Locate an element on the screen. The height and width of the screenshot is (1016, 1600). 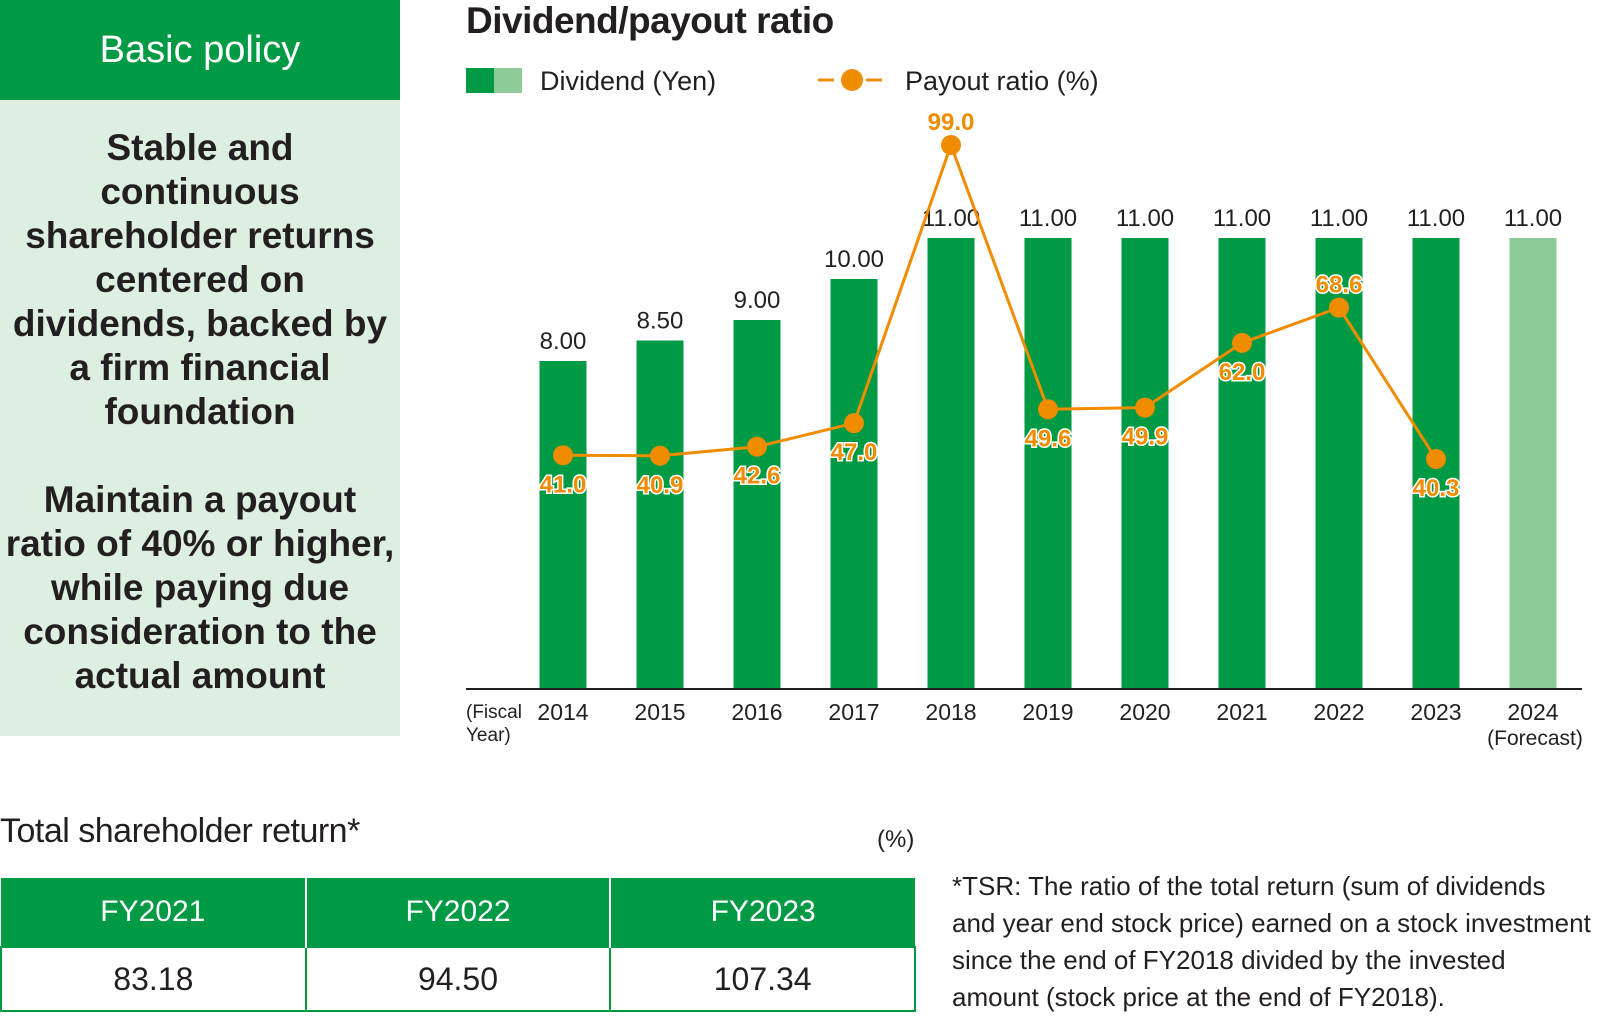
x-tick-2014: 2014 is located at coordinates (562, 712).